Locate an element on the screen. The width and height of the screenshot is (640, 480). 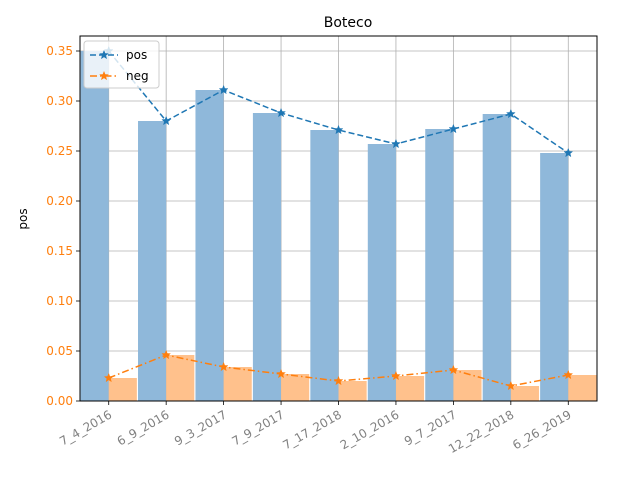
x-tick-label: 7_9_2017 is located at coordinates (257, 427).